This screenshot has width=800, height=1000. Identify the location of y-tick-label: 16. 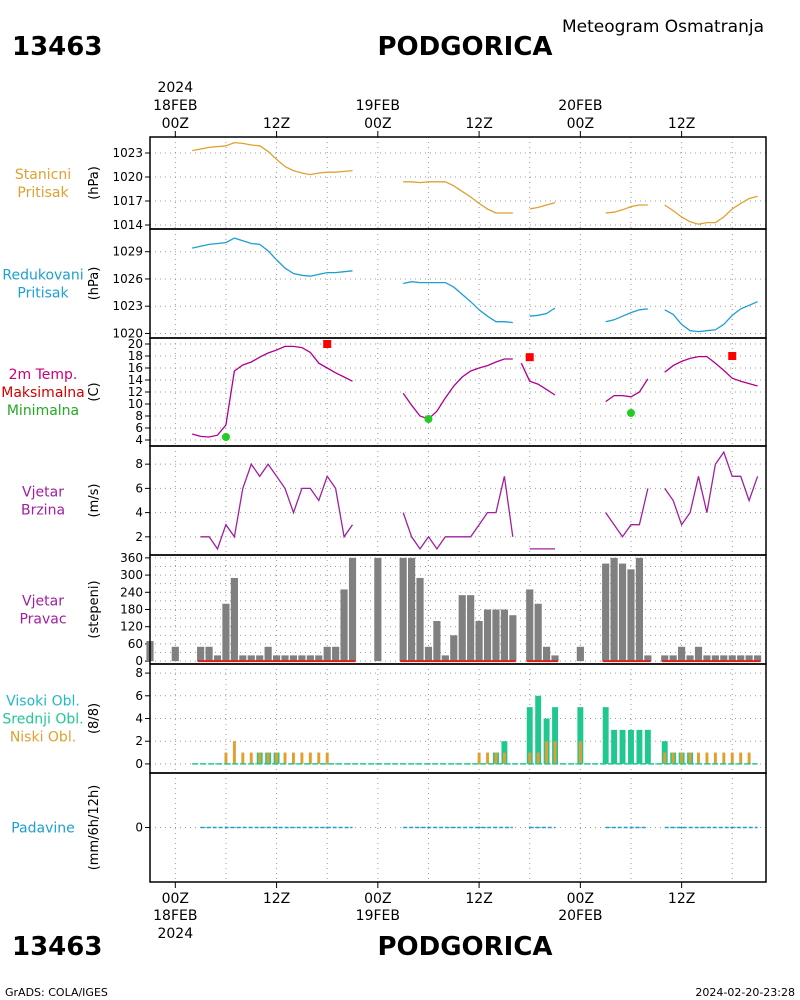
(135, 368).